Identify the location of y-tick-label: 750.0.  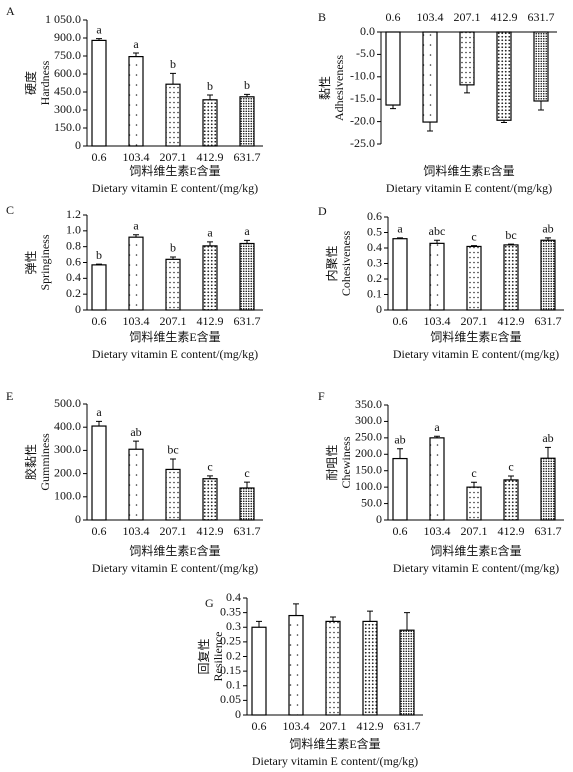
(67, 55).